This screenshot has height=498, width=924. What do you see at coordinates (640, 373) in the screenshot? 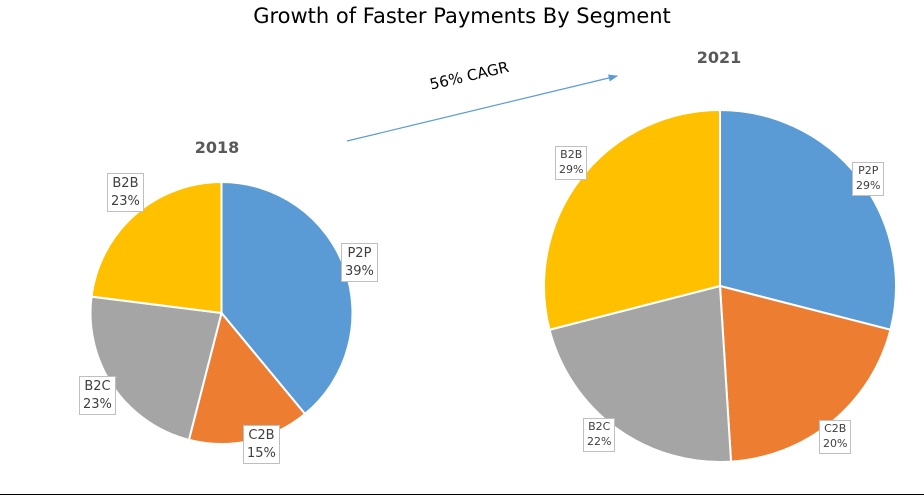
I see `slice-2021-b2c` at bounding box center [640, 373].